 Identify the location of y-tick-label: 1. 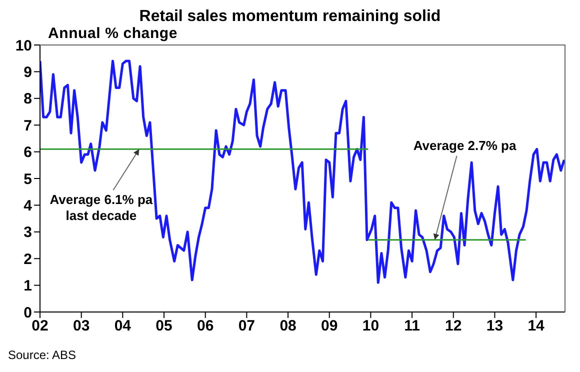
(28, 286).